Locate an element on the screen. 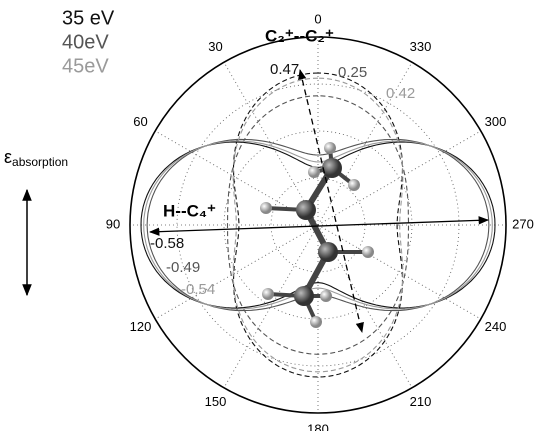  polarization-symbol: ε is located at coordinates (8, 157).